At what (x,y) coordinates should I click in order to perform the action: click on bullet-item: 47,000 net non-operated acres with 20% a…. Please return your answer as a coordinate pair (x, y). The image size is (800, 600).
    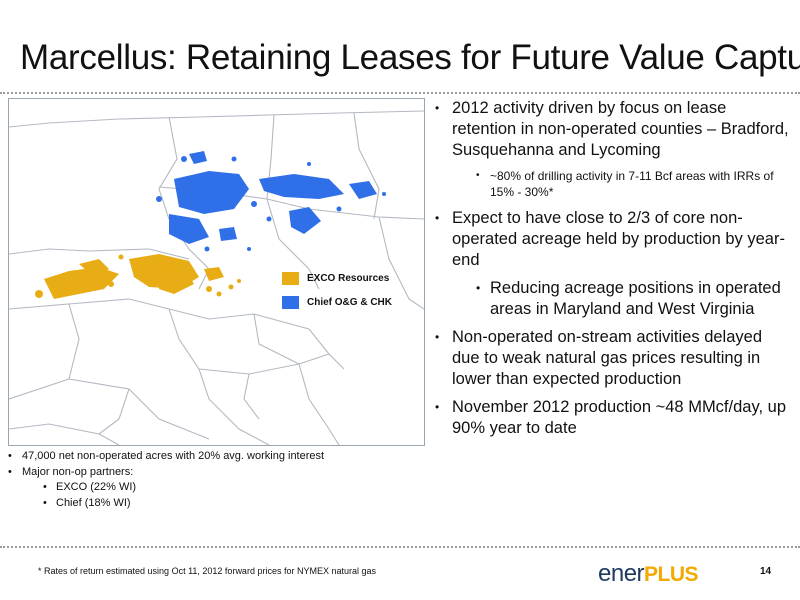
    Looking at the image, I should click on (218, 457).